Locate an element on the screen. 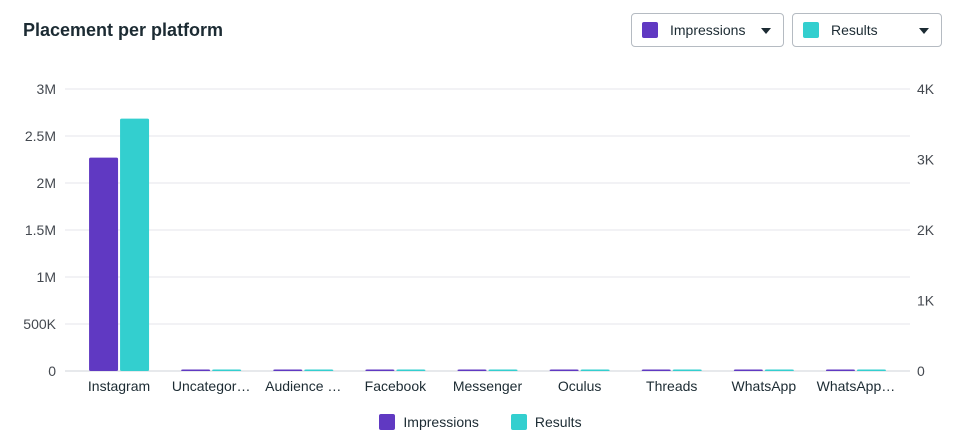  left-y-tick-label: 0 is located at coordinates (52, 371).